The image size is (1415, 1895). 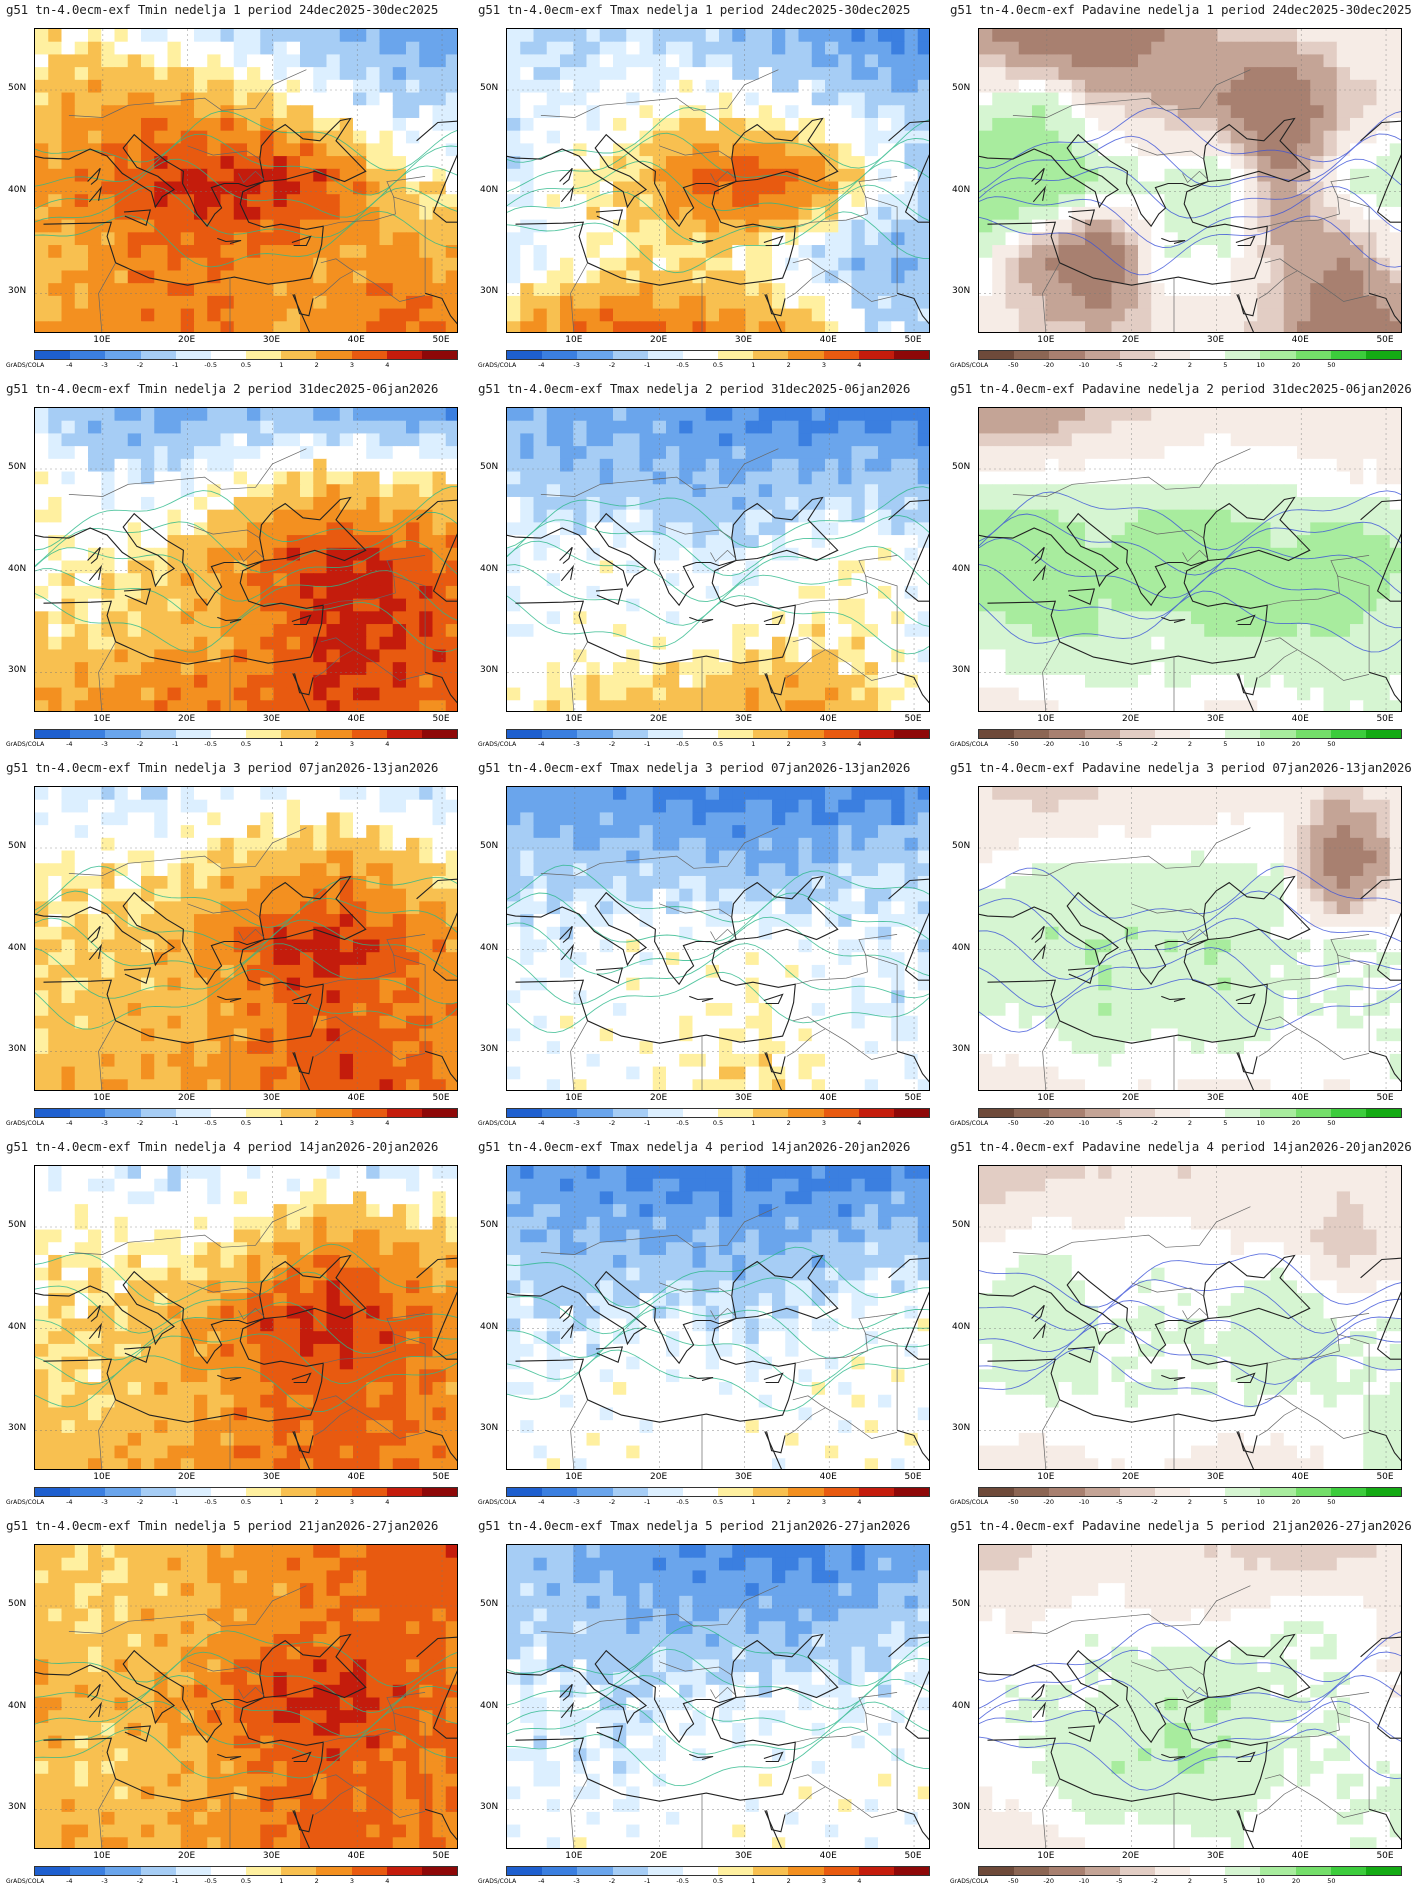 I want to click on colorbar, so click(x=246, y=734).